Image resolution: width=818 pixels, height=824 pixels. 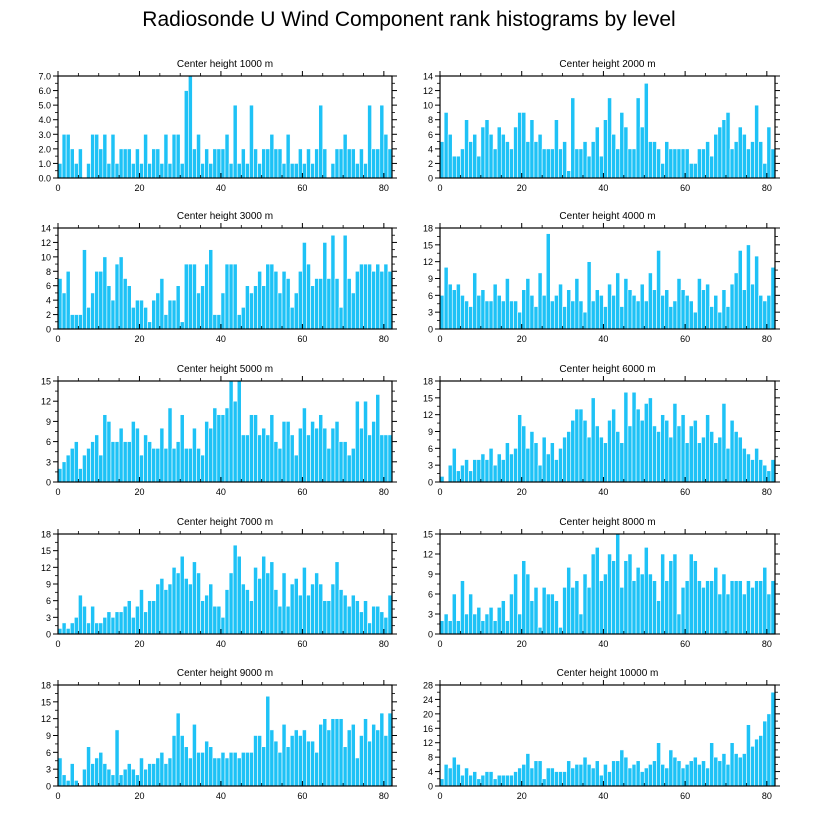 I want to click on y-tick-label: 3, so click(x=430, y=615).